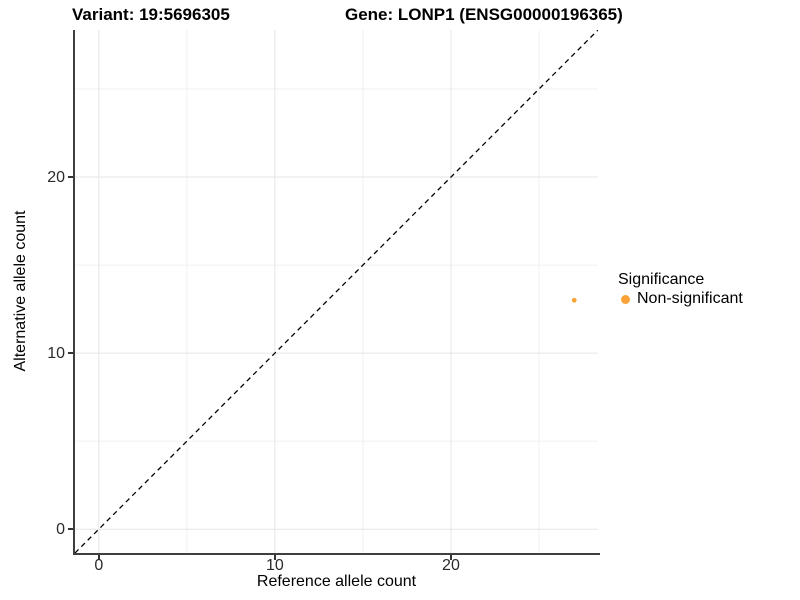 The width and height of the screenshot is (800, 600). I want to click on legend-item-label: Non-significant, so click(690, 298).